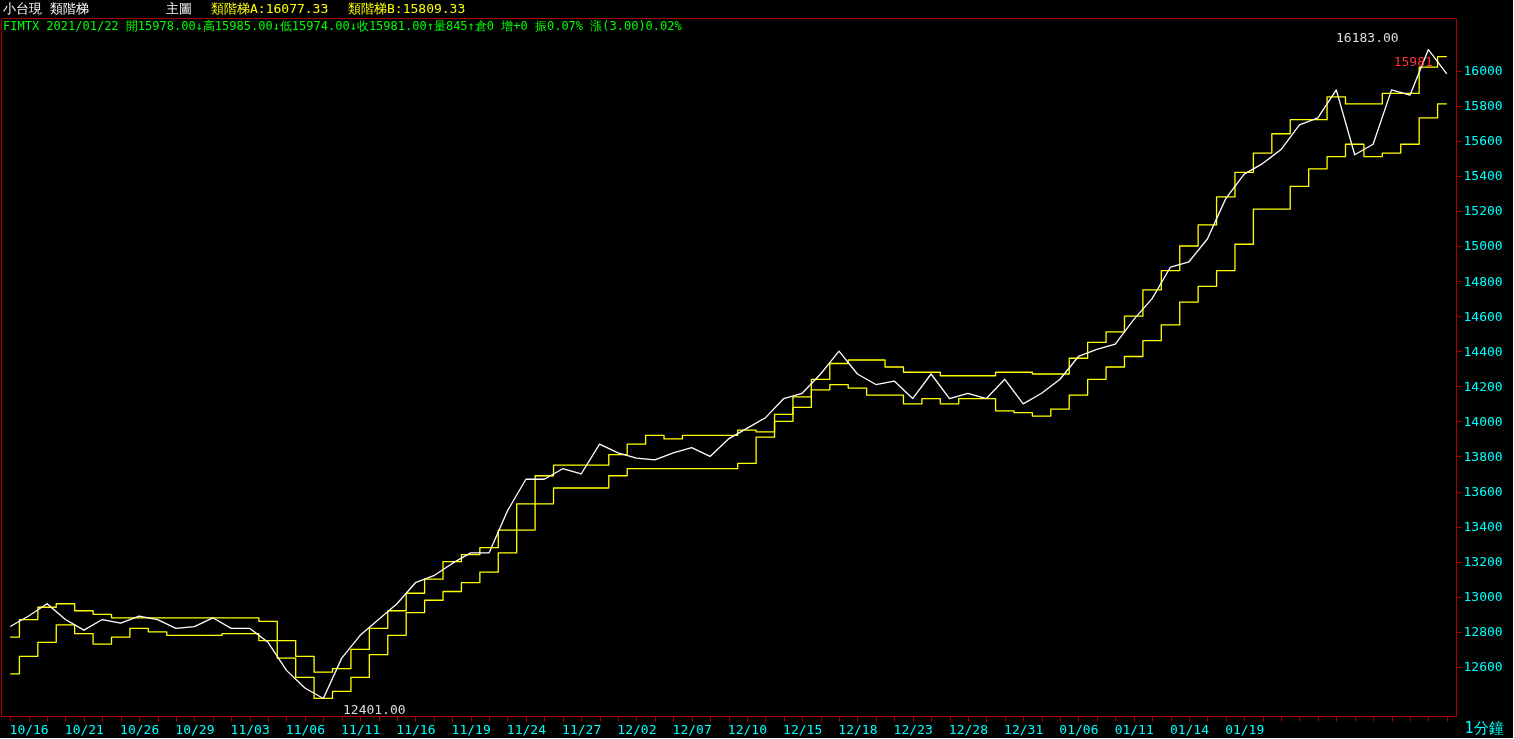 Image resolution: width=1514 pixels, height=739 pixels. I want to click on text: 類階梯B:15809.33, so click(407, 8).